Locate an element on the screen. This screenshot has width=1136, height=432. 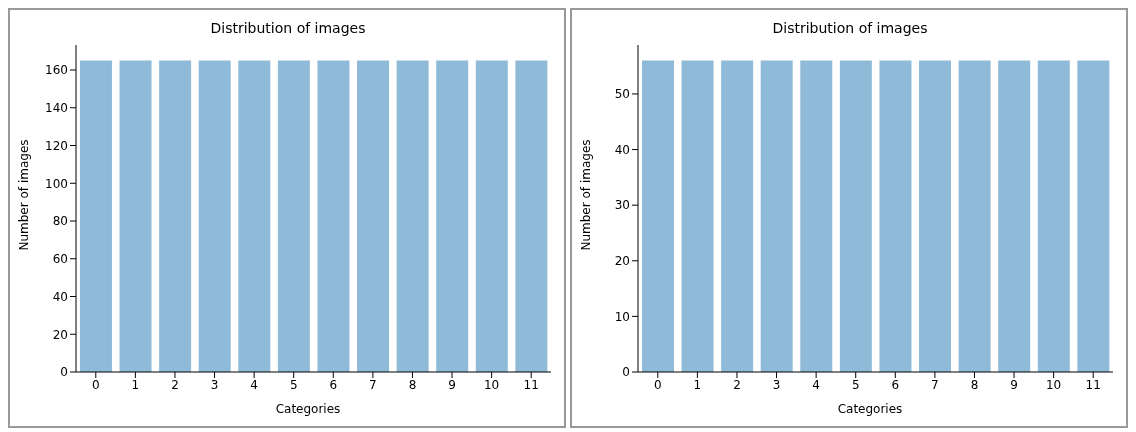
y-tick-label: 140 is located at coordinates (56, 108).